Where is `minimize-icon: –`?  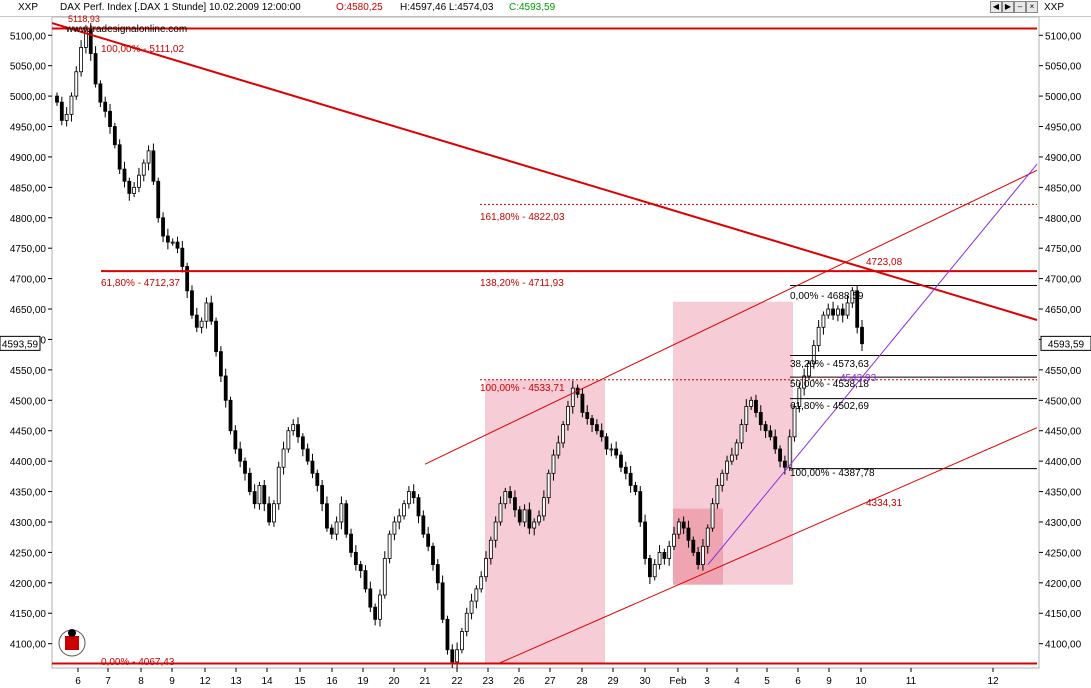
minimize-icon: – is located at coordinates (1020, 7).